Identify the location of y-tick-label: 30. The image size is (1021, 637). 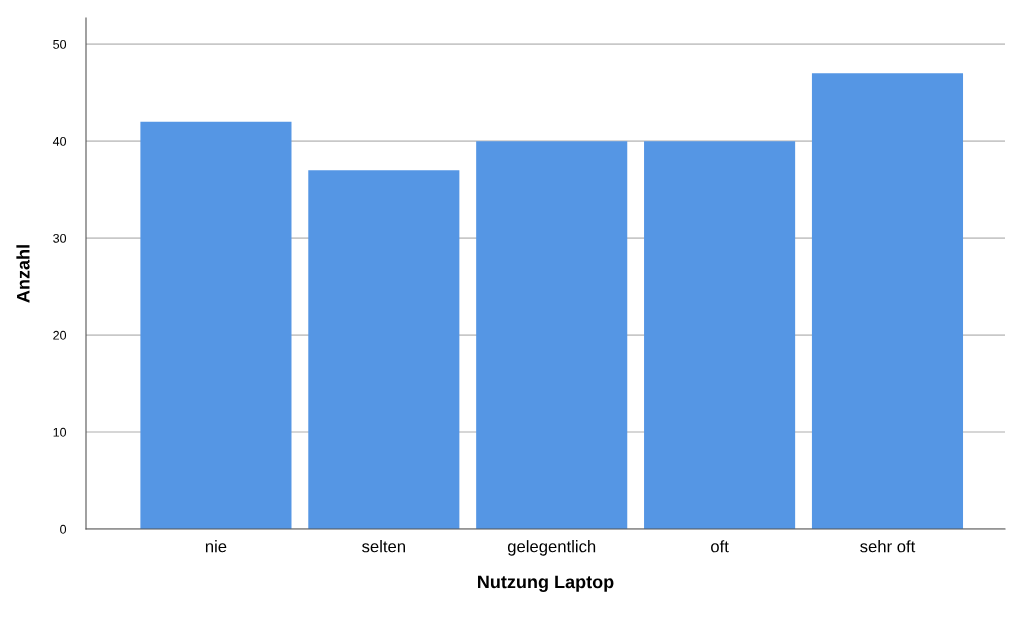
(60, 238).